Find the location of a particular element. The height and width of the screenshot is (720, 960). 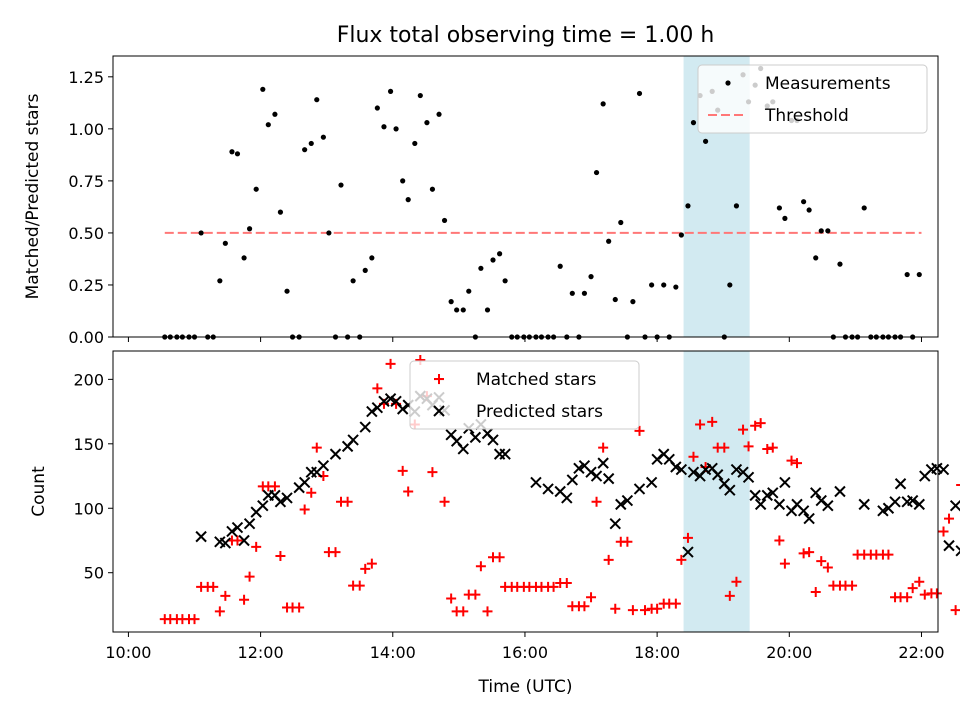

x-tick-label: 14:00 is located at coordinates (393, 652).